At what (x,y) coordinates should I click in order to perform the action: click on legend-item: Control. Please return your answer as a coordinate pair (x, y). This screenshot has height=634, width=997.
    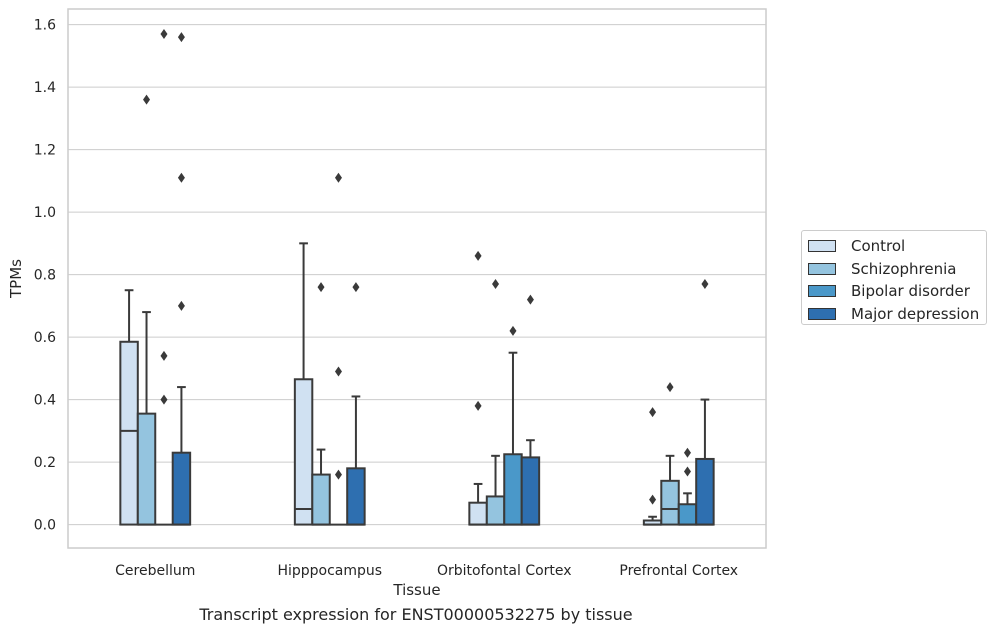
    Looking at the image, I should click on (894, 246).